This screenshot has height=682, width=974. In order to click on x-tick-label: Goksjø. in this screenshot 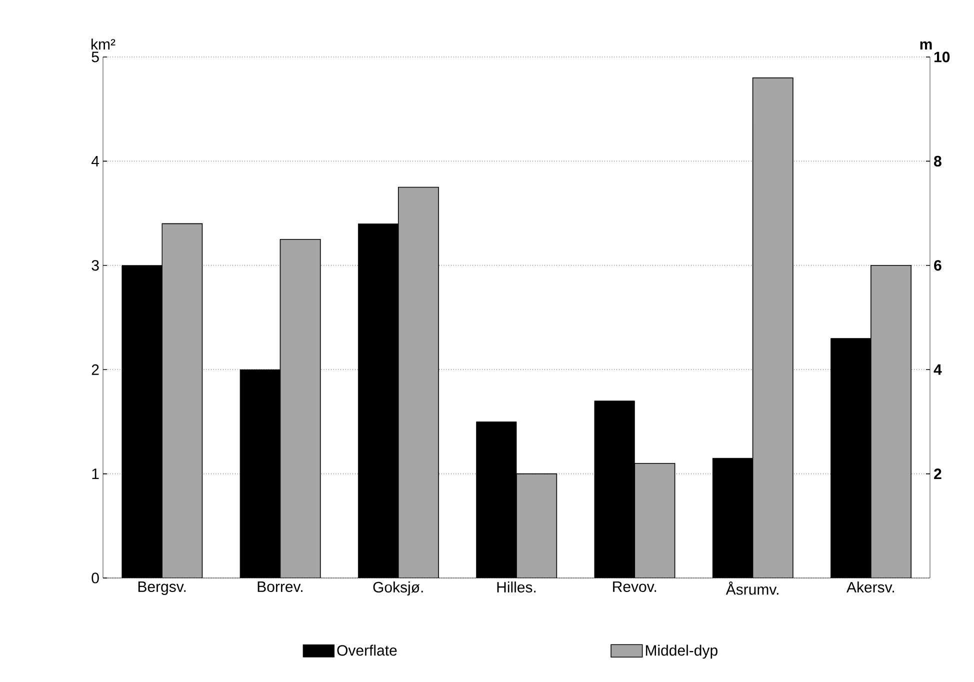, I will do `click(398, 589)`.